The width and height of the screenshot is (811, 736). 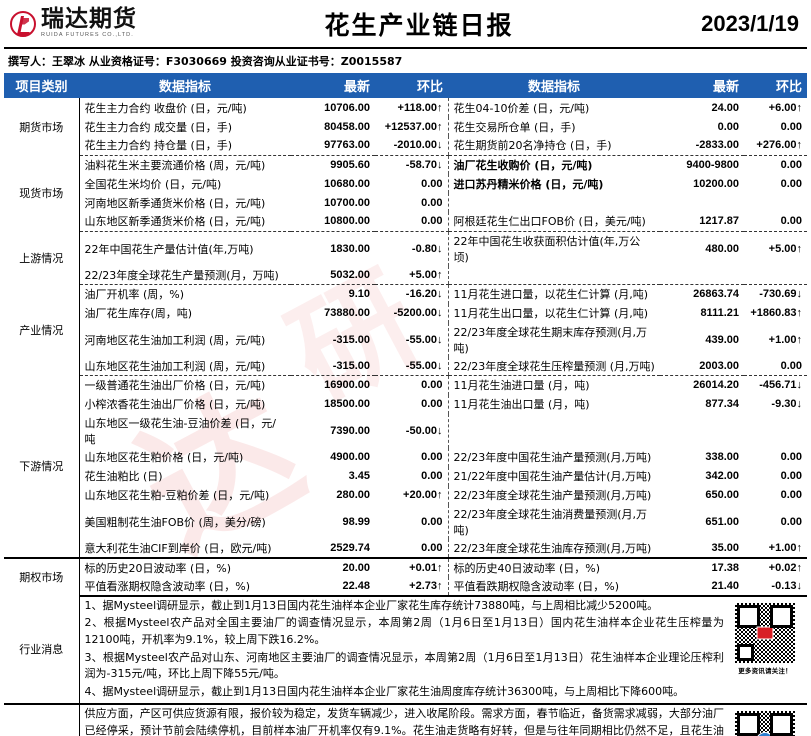 What do you see at coordinates (405, 48) in the screenshot?
I see `header-divider` at bounding box center [405, 48].